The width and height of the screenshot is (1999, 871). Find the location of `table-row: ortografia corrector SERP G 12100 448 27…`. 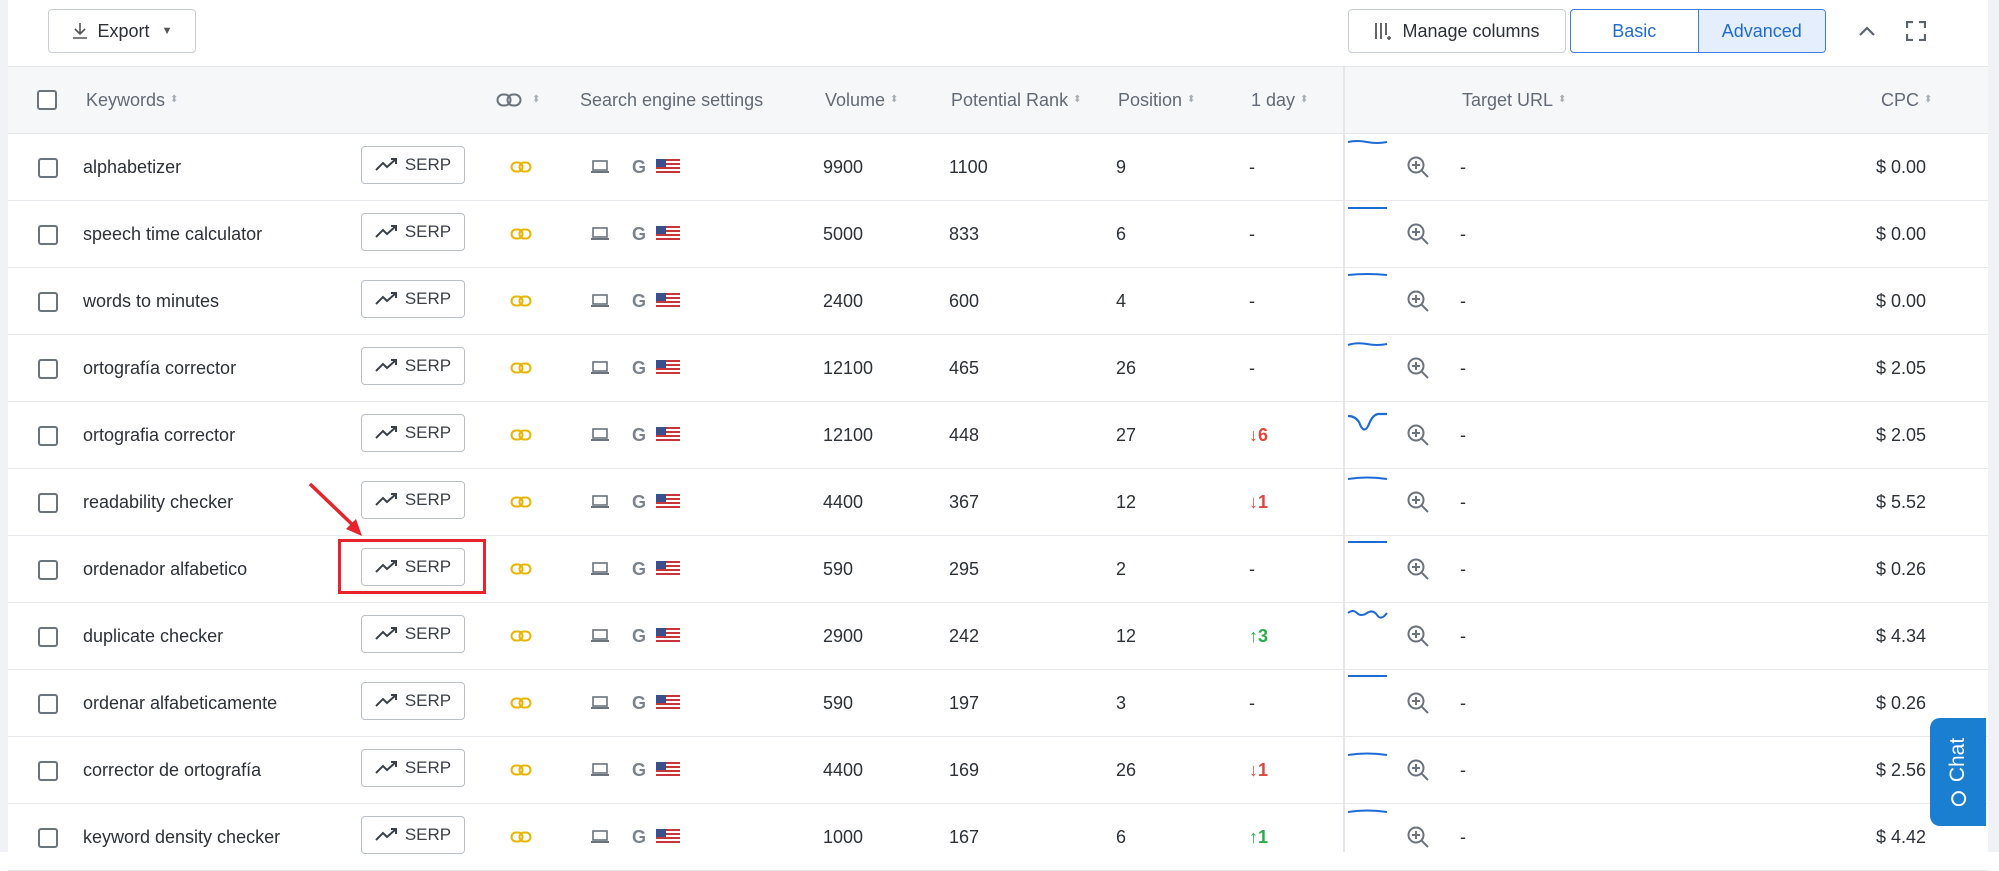

table-row: ortografia corrector SERP G 12100 448 27… is located at coordinates (998, 435).